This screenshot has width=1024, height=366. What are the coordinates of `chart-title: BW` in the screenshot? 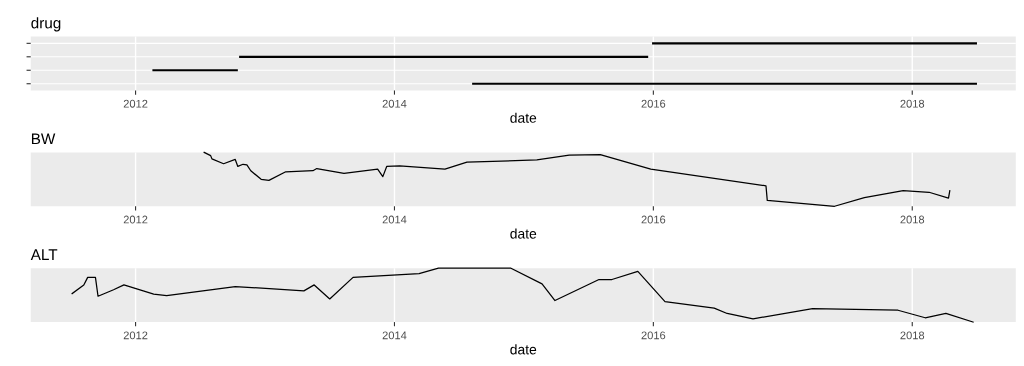 It's located at (43, 139).